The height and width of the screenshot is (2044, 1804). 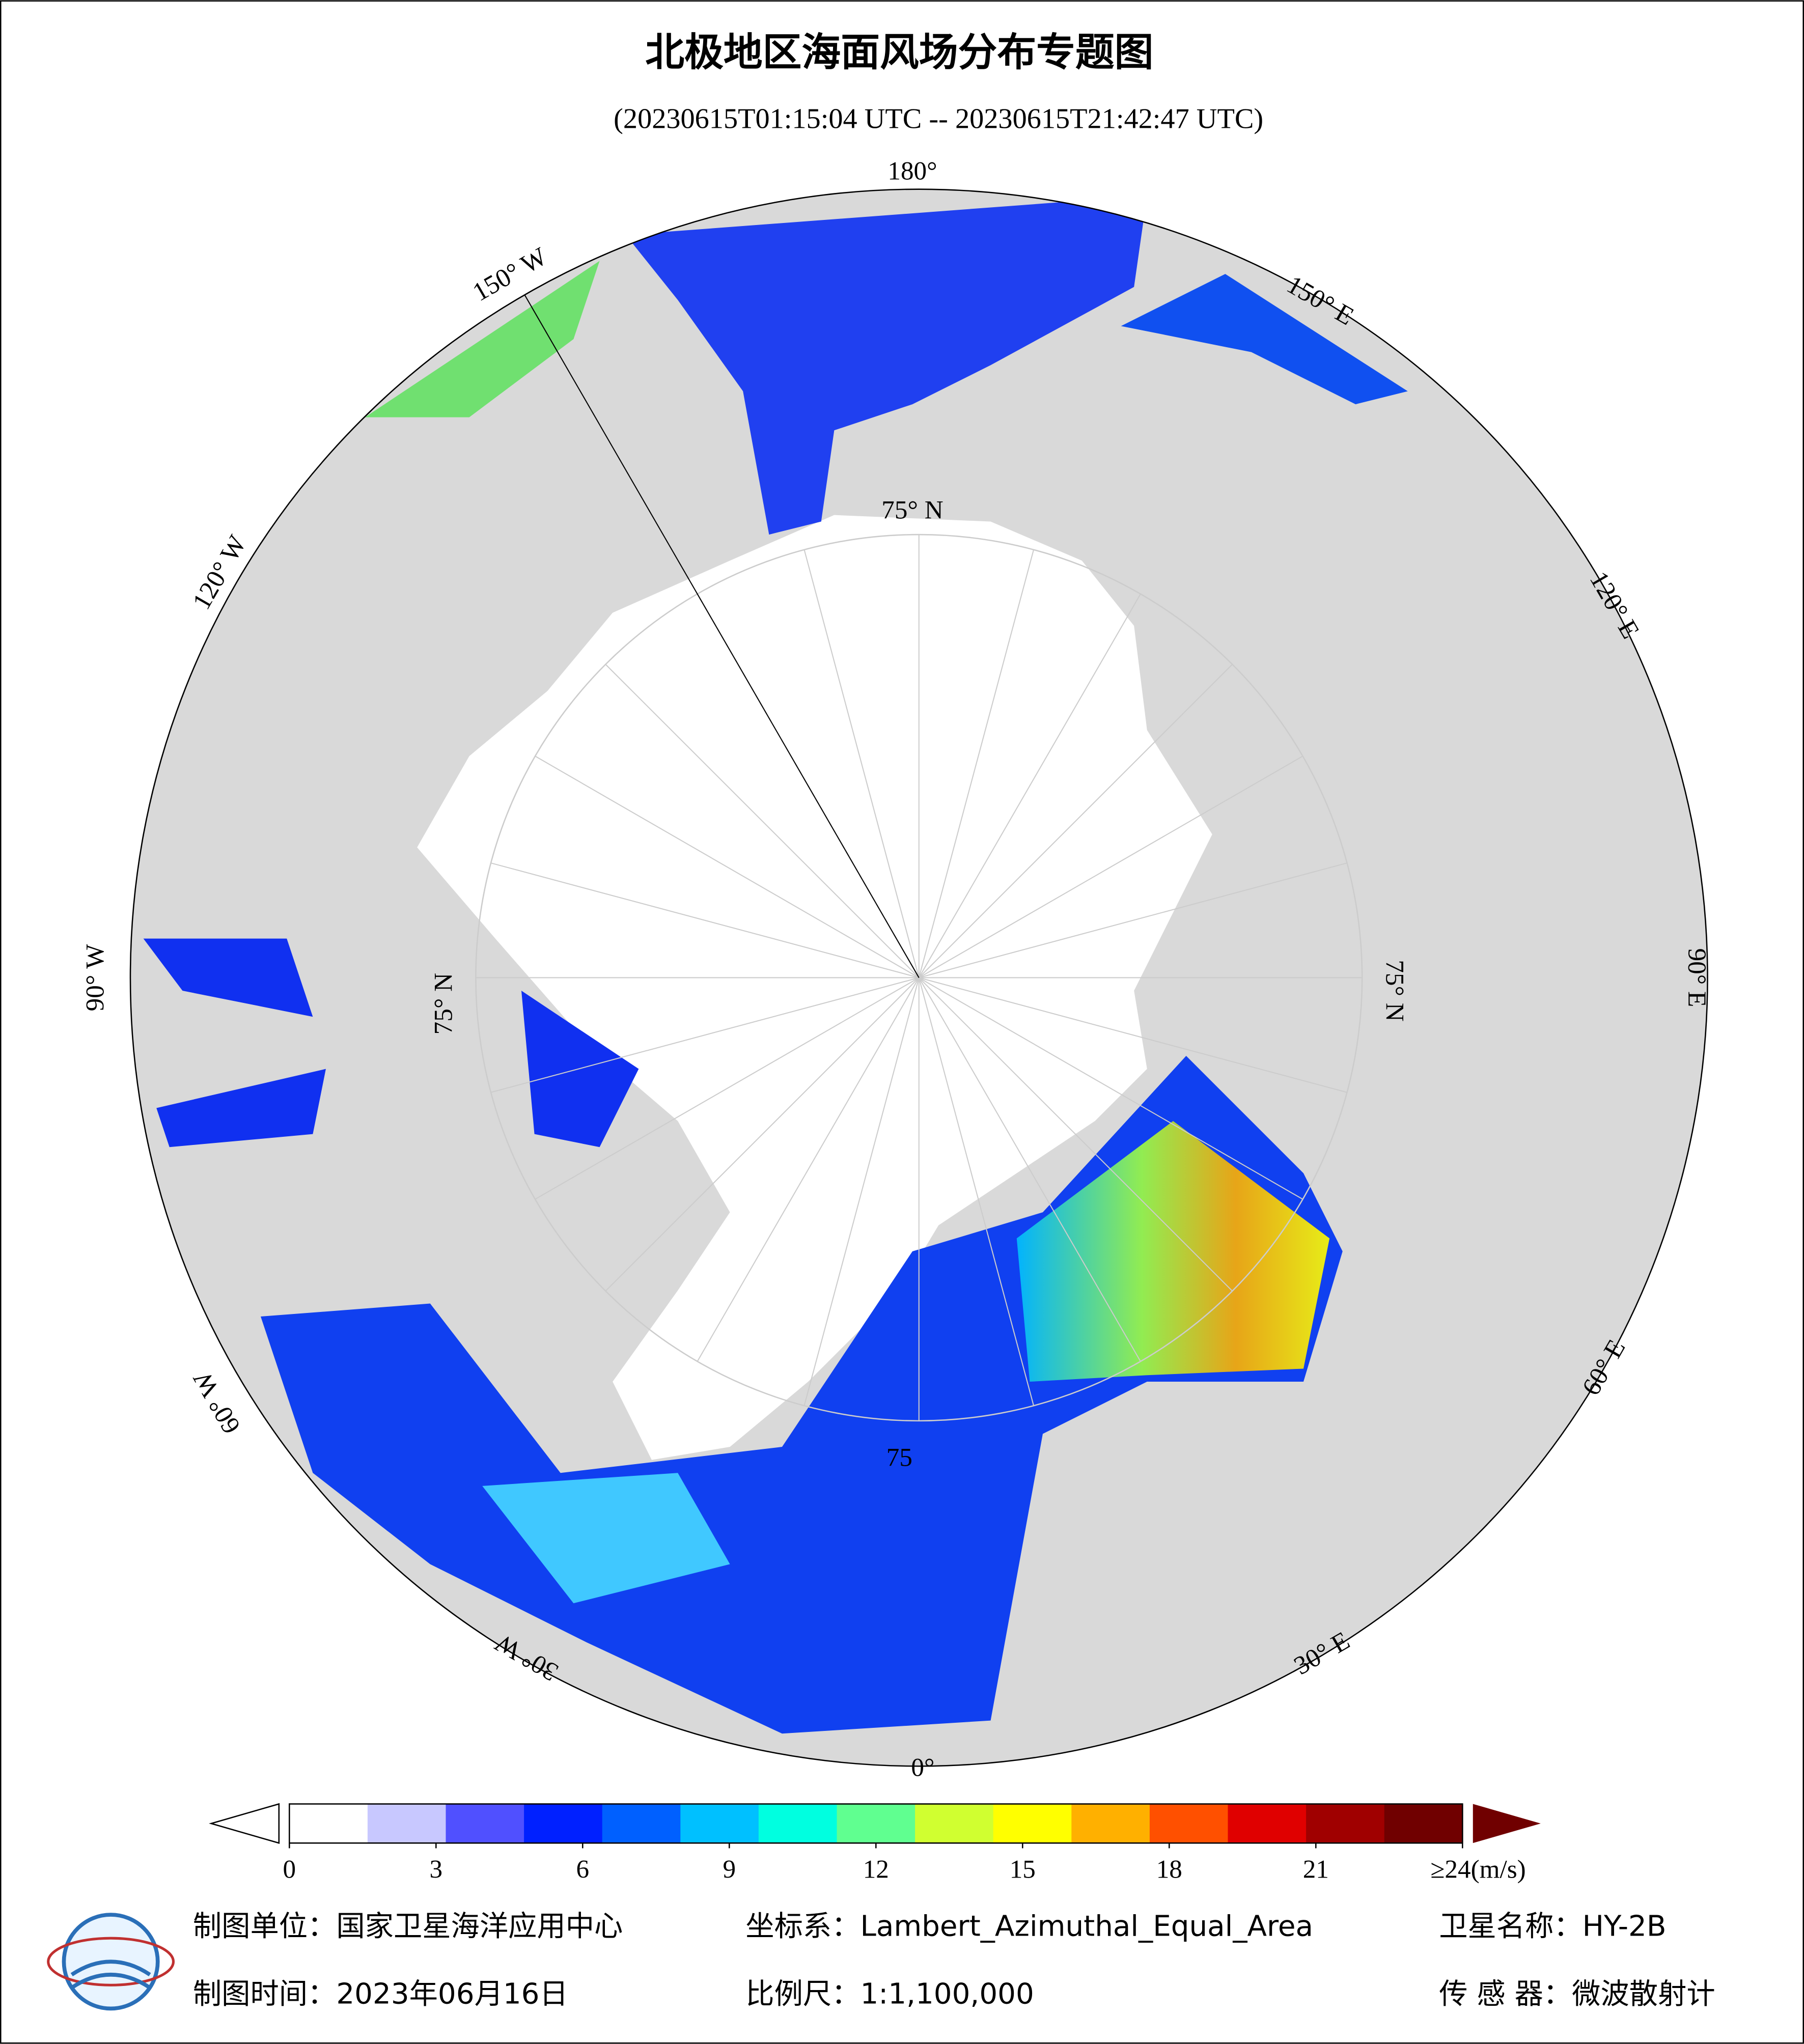 I want to click on longitude-label: 0°, so click(x=922, y=1767).